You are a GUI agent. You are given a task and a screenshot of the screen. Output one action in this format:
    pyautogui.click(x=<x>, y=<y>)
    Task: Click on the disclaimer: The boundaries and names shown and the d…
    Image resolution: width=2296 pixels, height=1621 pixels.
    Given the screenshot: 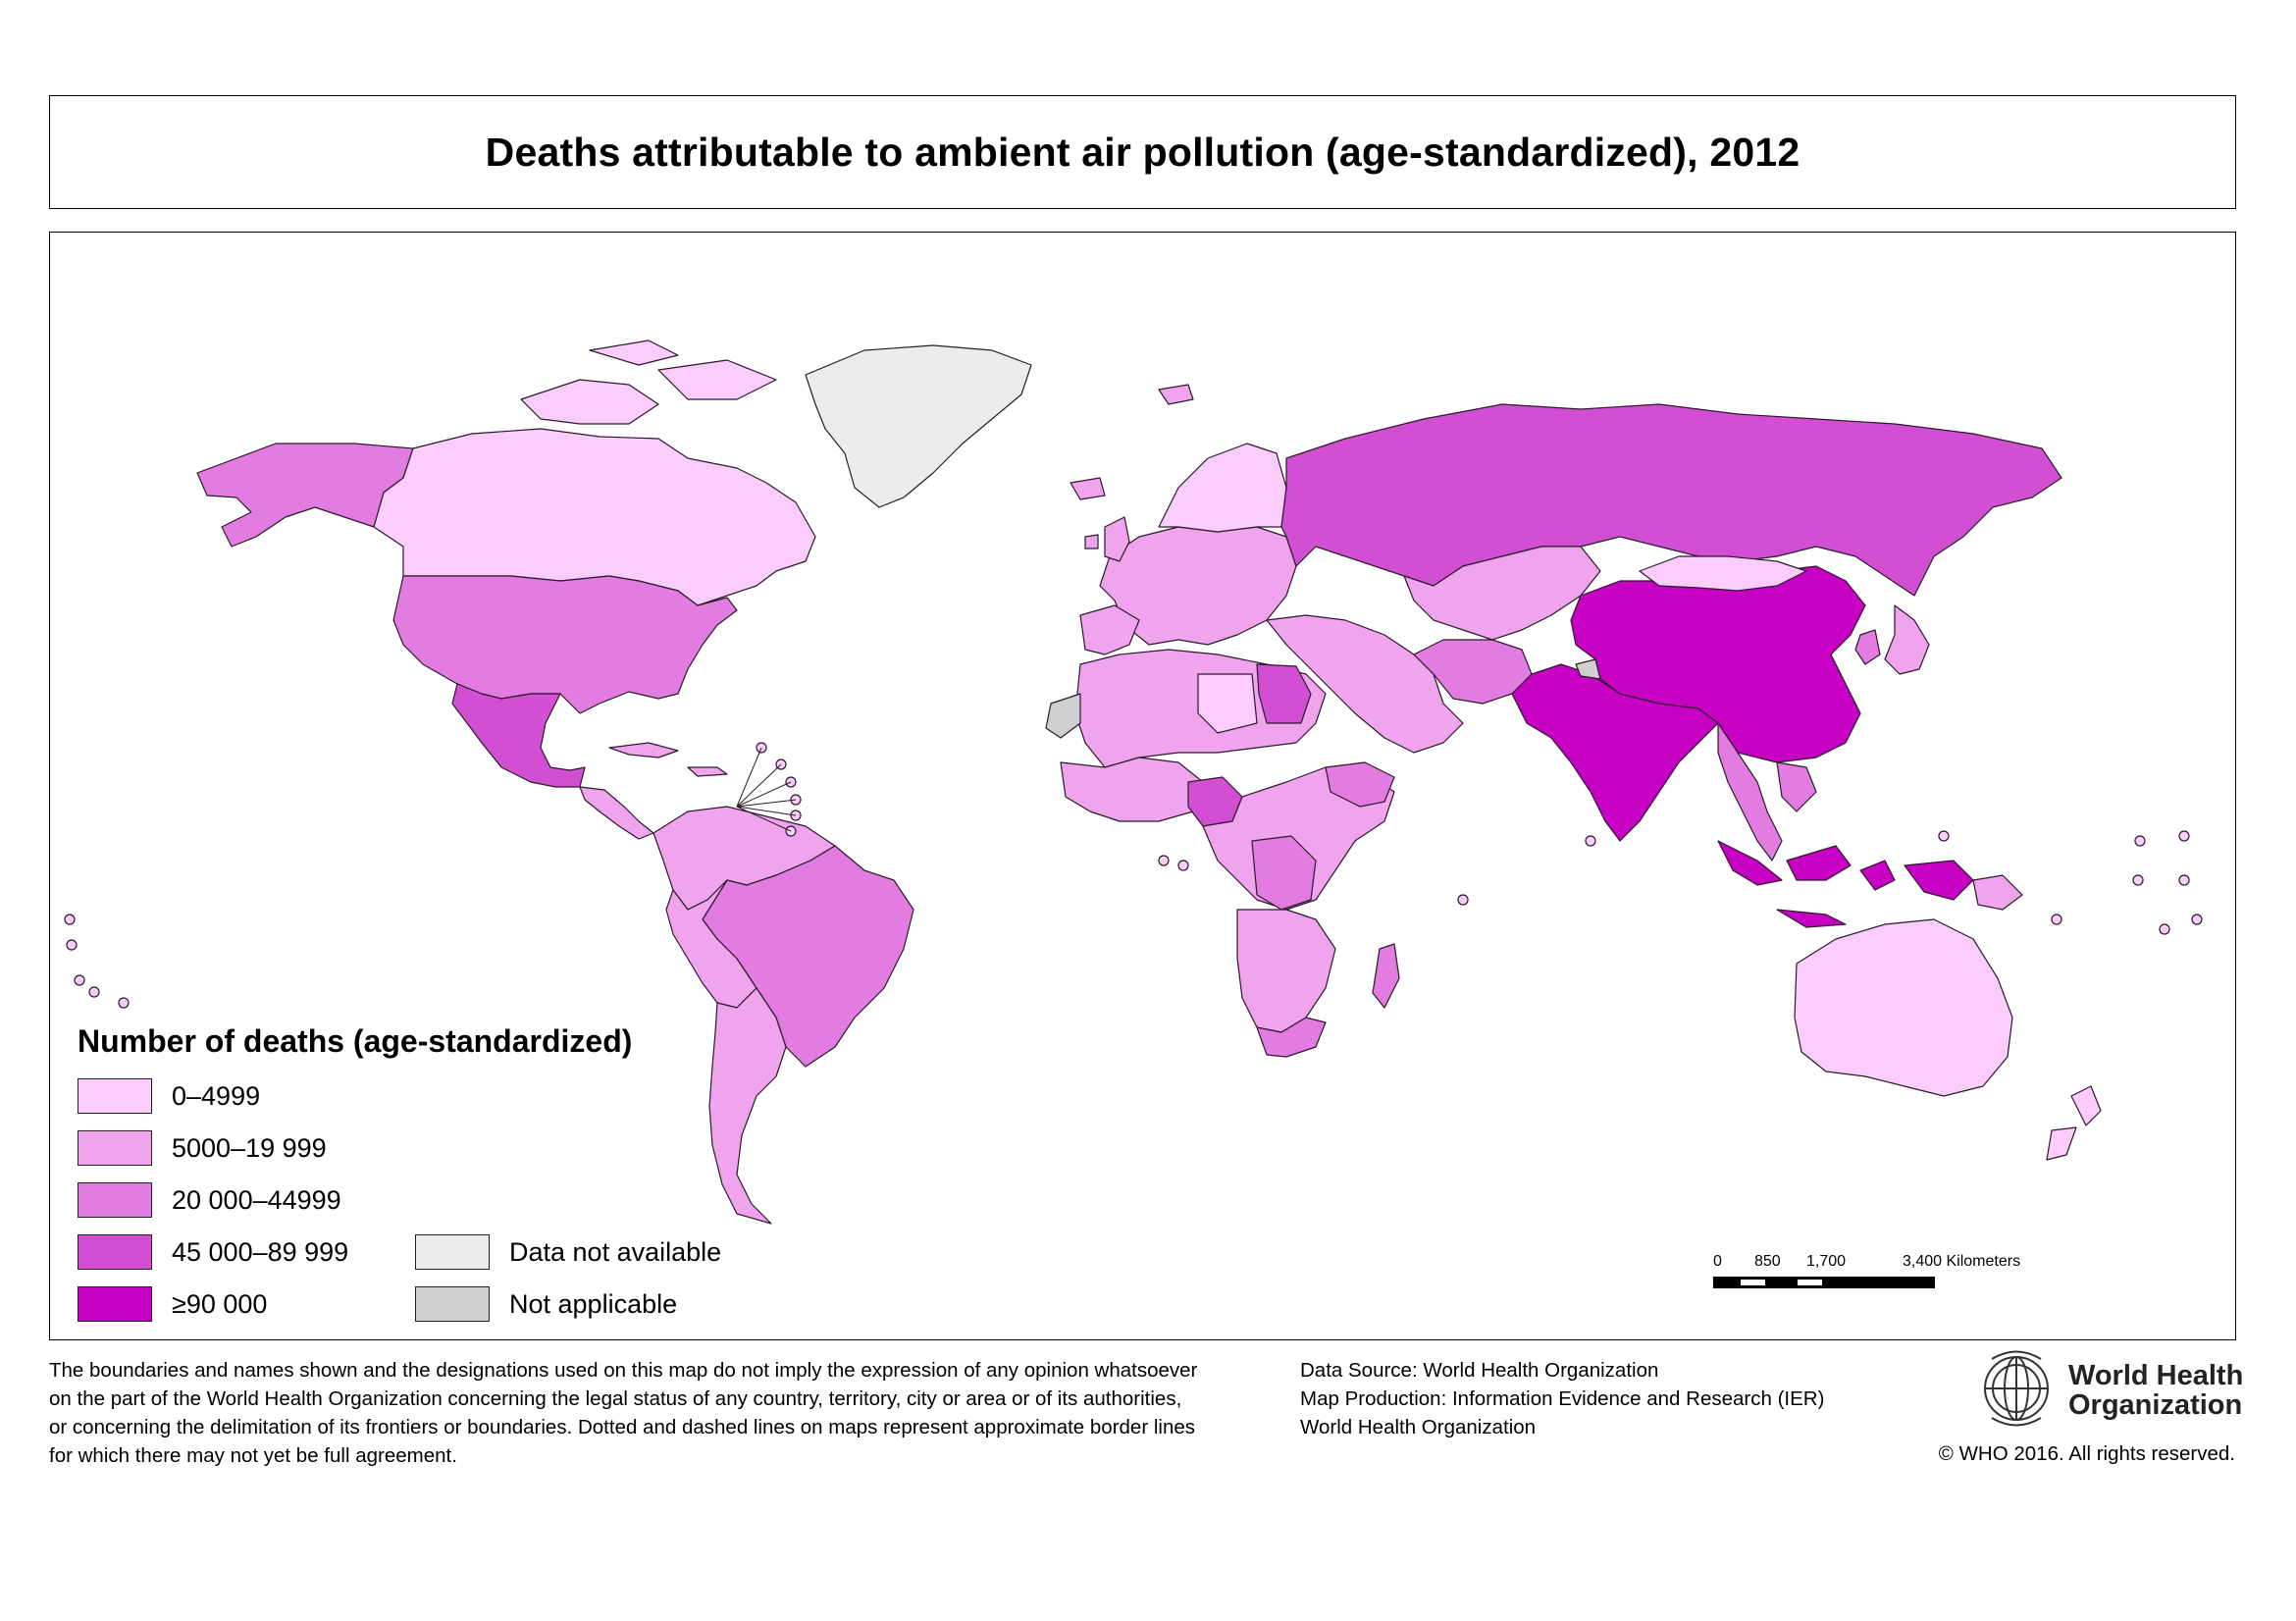 What is the action you would take?
    pyautogui.click(x=637, y=1413)
    